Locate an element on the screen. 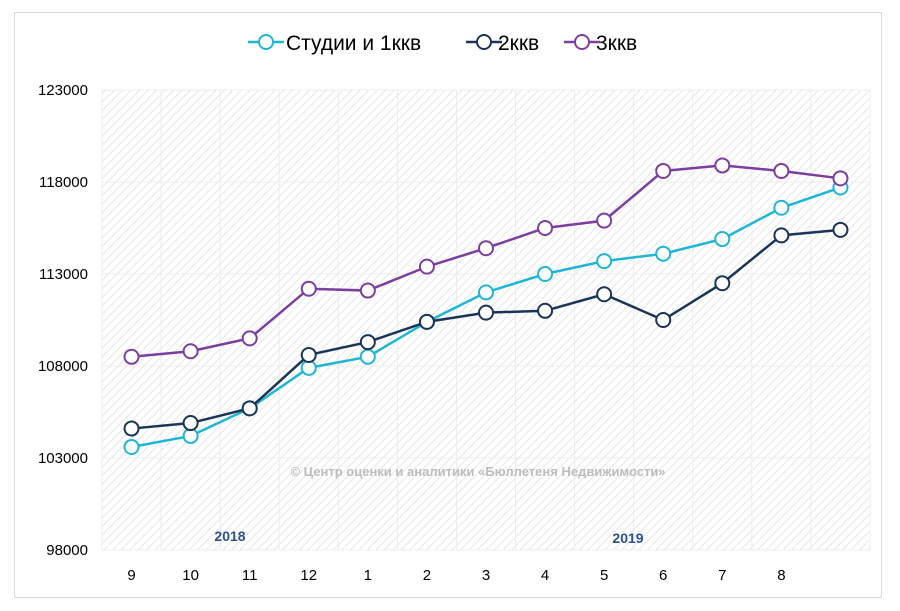 Image resolution: width=900 pixels, height=611 pixels. legend-label: 2ккв is located at coordinates (518, 43).